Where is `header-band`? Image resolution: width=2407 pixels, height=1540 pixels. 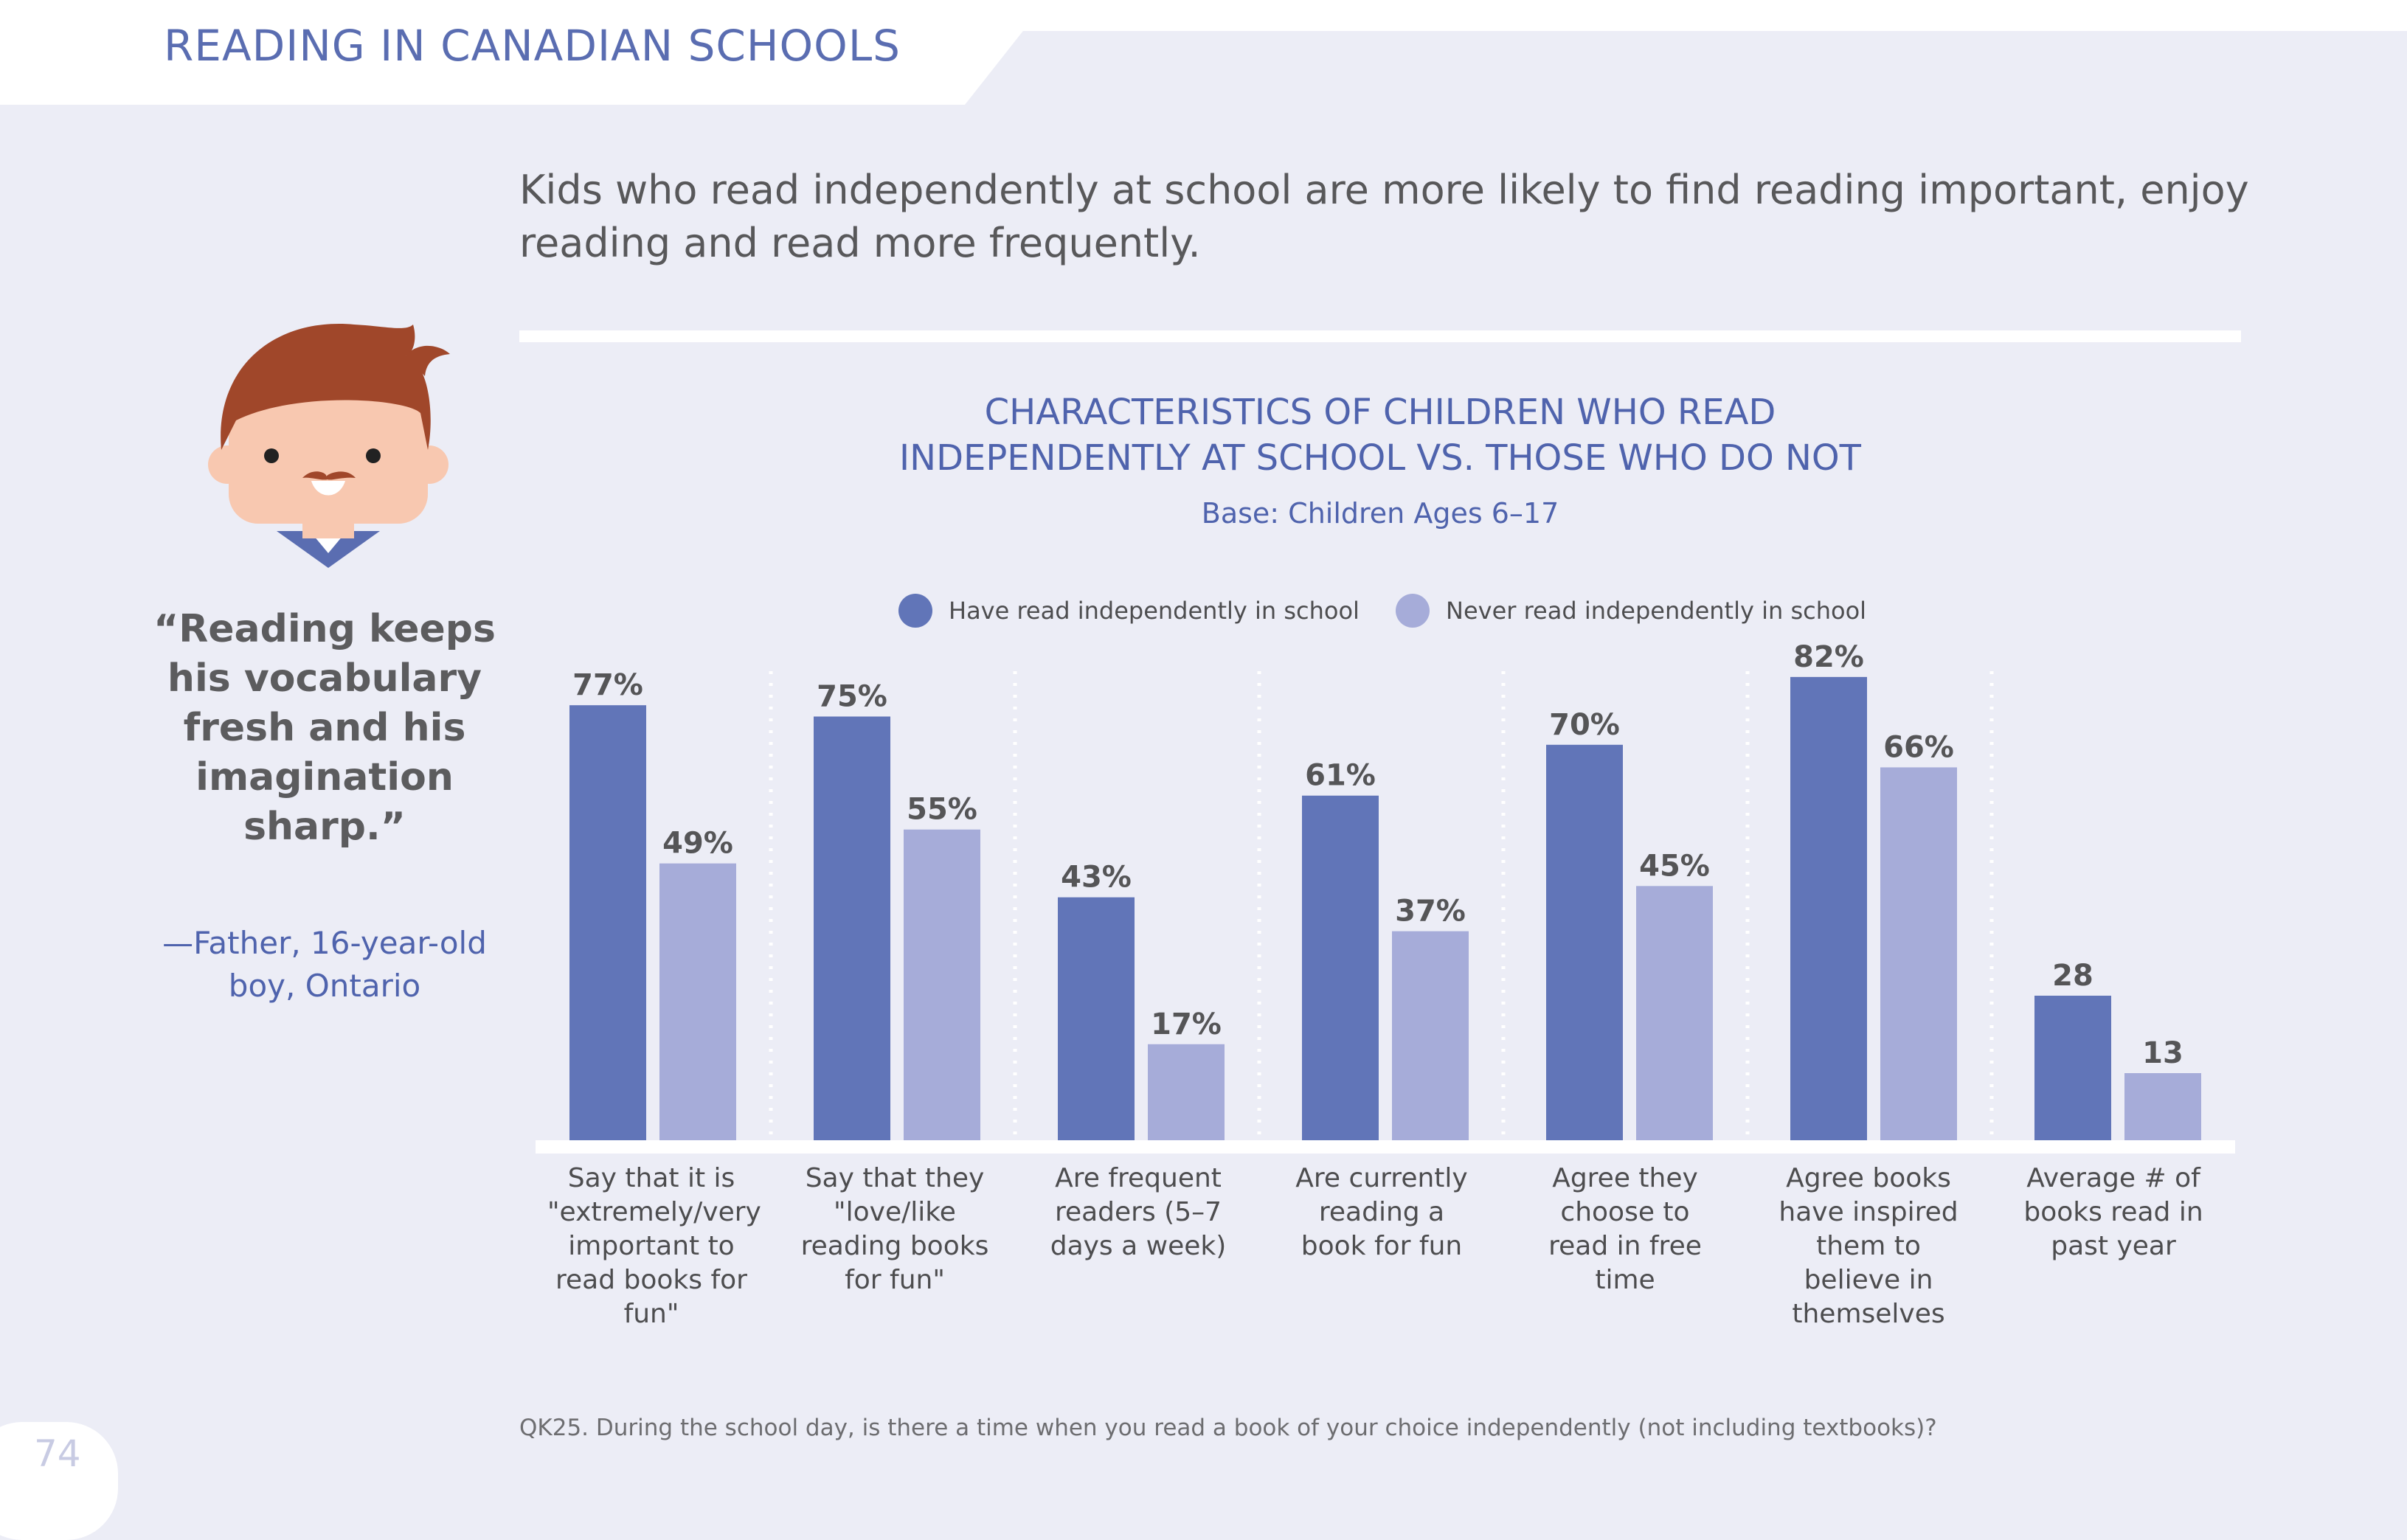
header-band is located at coordinates (1203, 53).